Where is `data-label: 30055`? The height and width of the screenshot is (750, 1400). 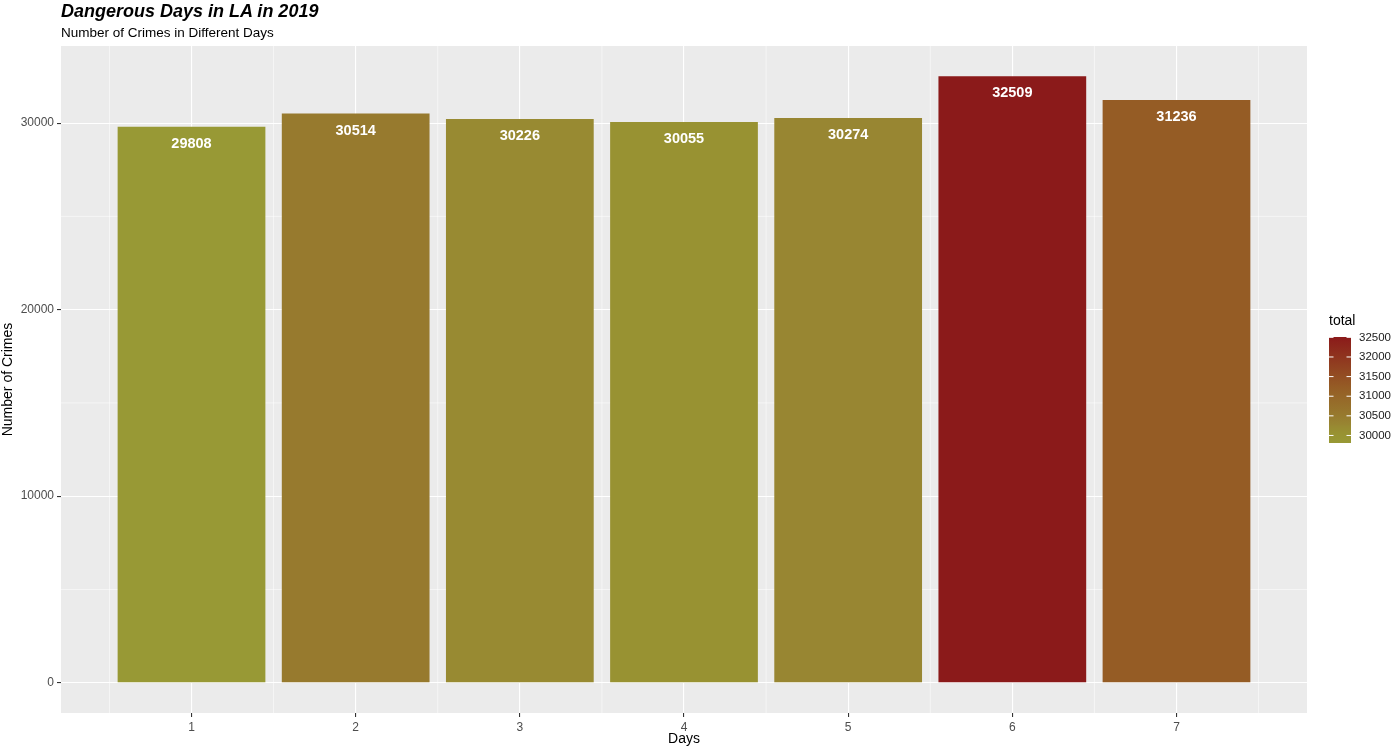 data-label: 30055 is located at coordinates (684, 138).